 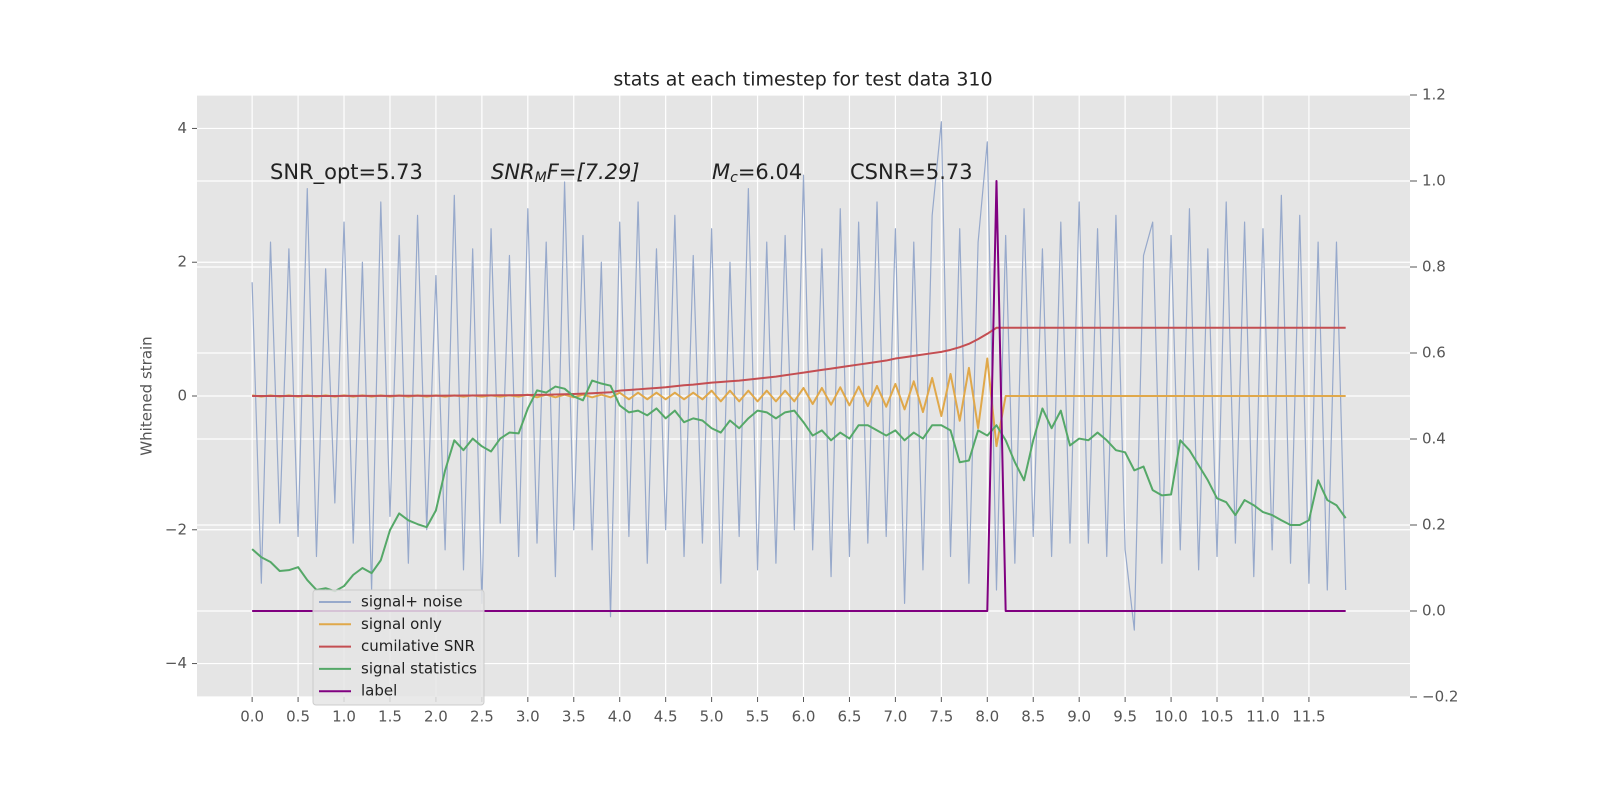 I want to click on x-tick-label: 3.0, so click(x=528, y=717).